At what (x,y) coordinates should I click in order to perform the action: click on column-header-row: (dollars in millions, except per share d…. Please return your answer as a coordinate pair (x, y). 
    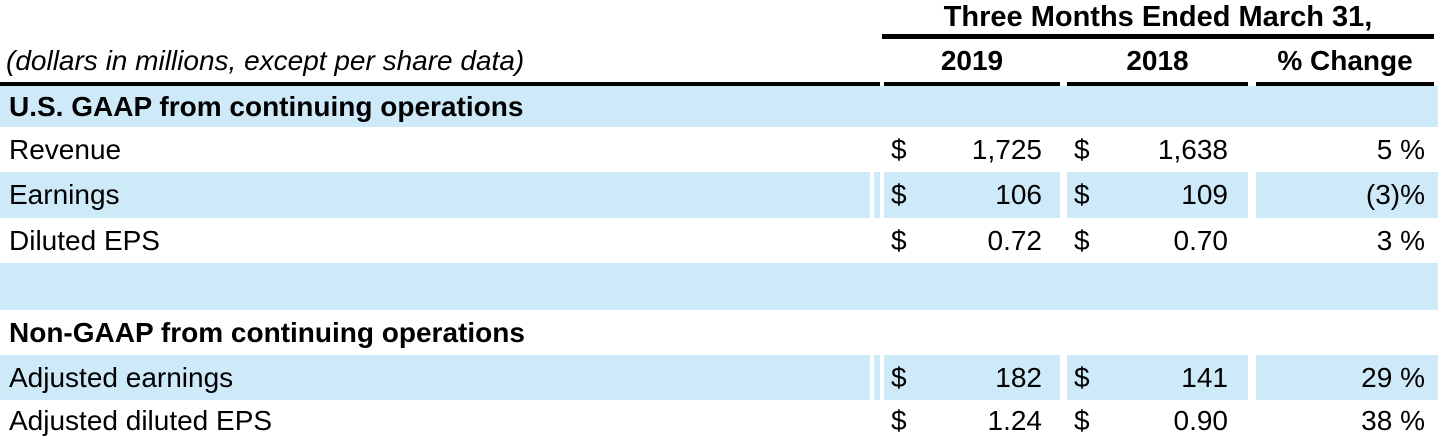
    Looking at the image, I should click on (719, 62).